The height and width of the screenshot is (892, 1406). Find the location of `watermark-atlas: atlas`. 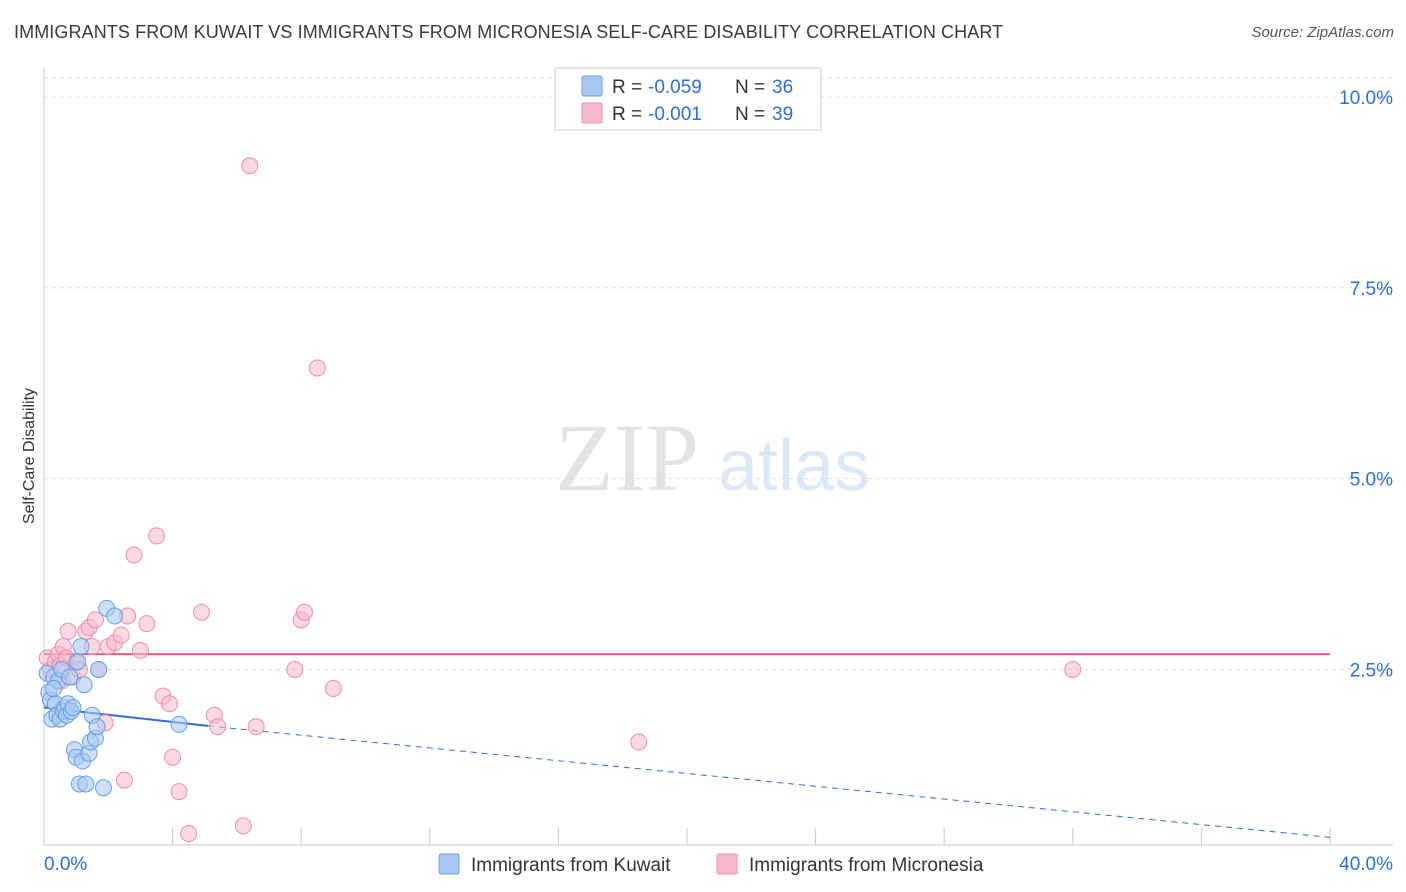

watermark-atlas: atlas is located at coordinates (794, 466).